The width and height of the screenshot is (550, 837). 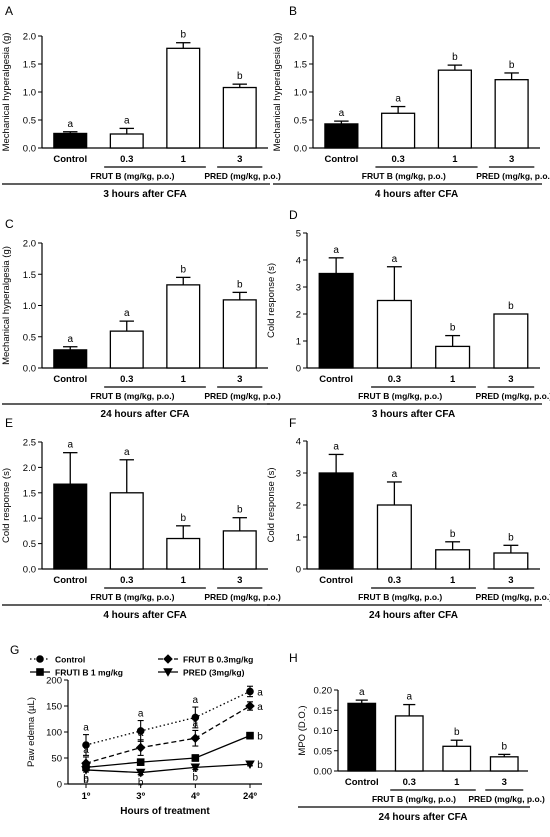 What do you see at coordinates (292, 423) in the screenshot?
I see `panel-letter: F` at bounding box center [292, 423].